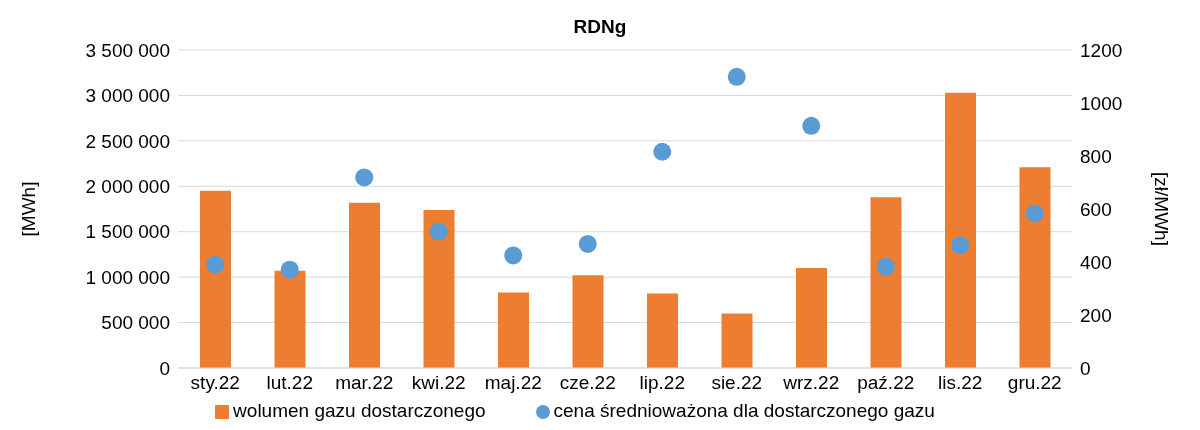 Image resolution: width=1200 pixels, height=430 pixels. Describe the element at coordinates (886, 383) in the screenshot. I see `x-tick-label: paź.22` at that location.